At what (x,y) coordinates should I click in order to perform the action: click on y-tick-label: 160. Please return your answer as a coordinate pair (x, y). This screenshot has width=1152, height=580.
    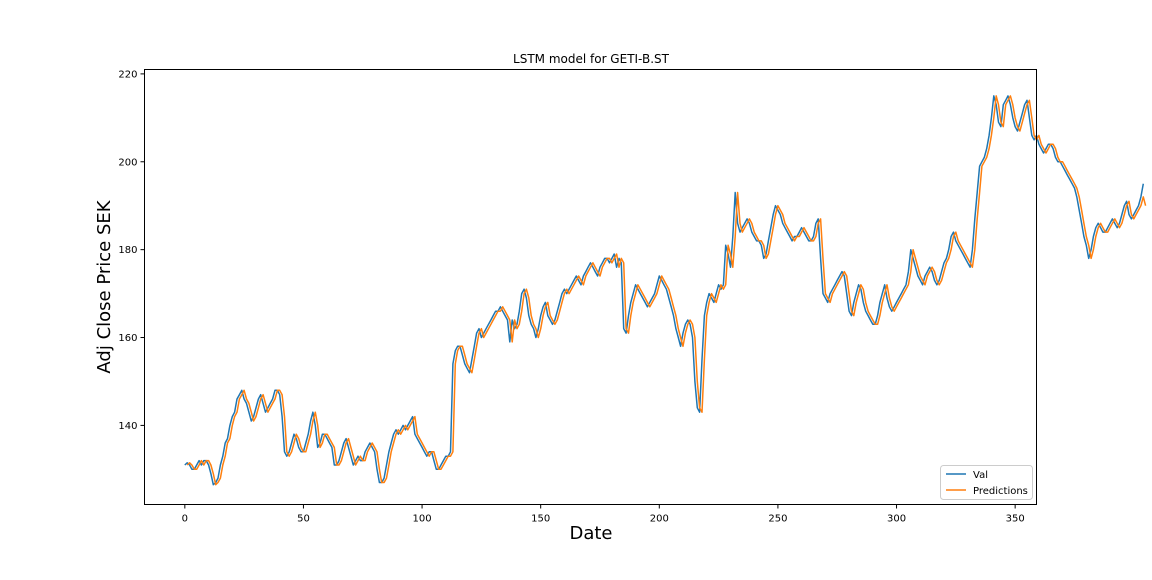
    Looking at the image, I should click on (127, 338).